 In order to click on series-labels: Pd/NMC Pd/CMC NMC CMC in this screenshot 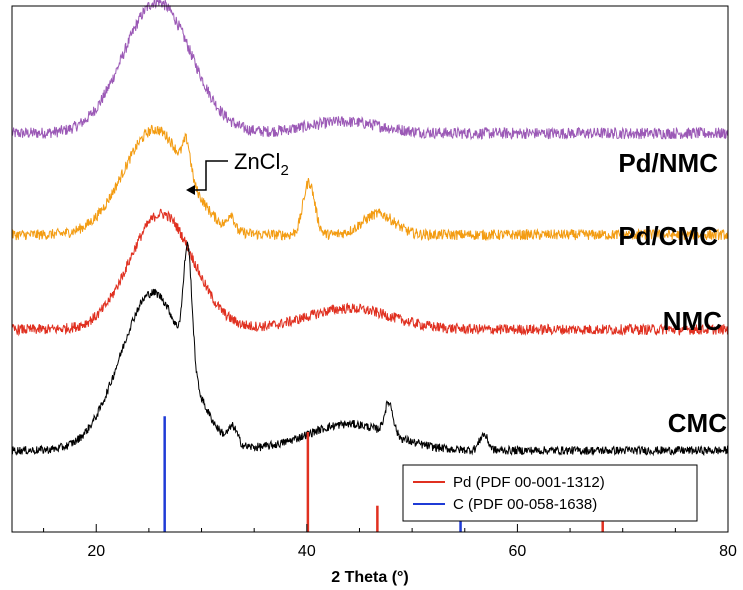, I will do `click(672, 293)`.